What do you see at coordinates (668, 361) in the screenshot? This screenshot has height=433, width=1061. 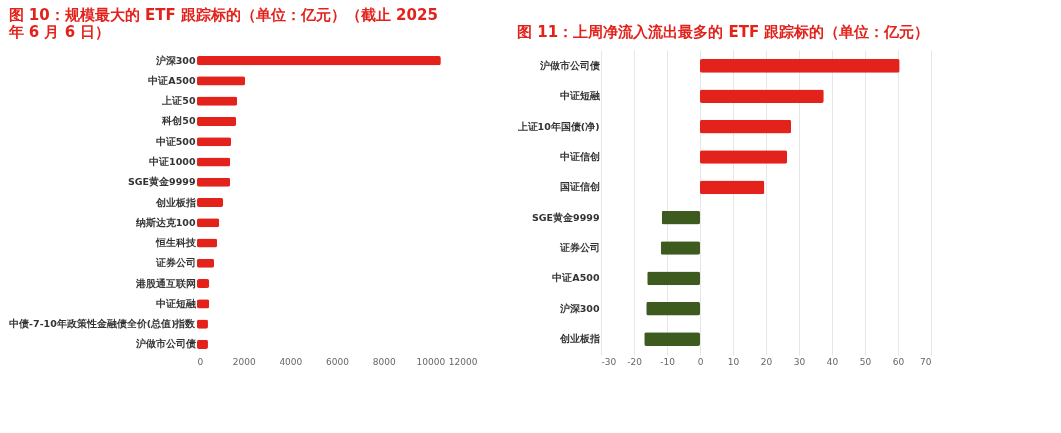 I see `x-tick-label: -10` at bounding box center [668, 361].